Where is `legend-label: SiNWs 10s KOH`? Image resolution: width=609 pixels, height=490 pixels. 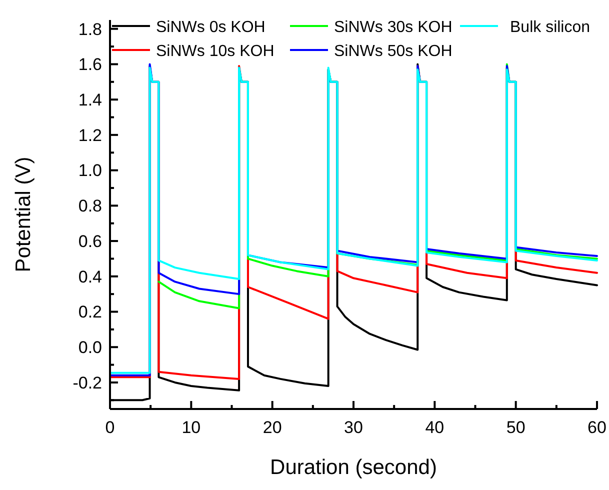
legend-label: SiNWs 10s KOH is located at coordinates (215, 51).